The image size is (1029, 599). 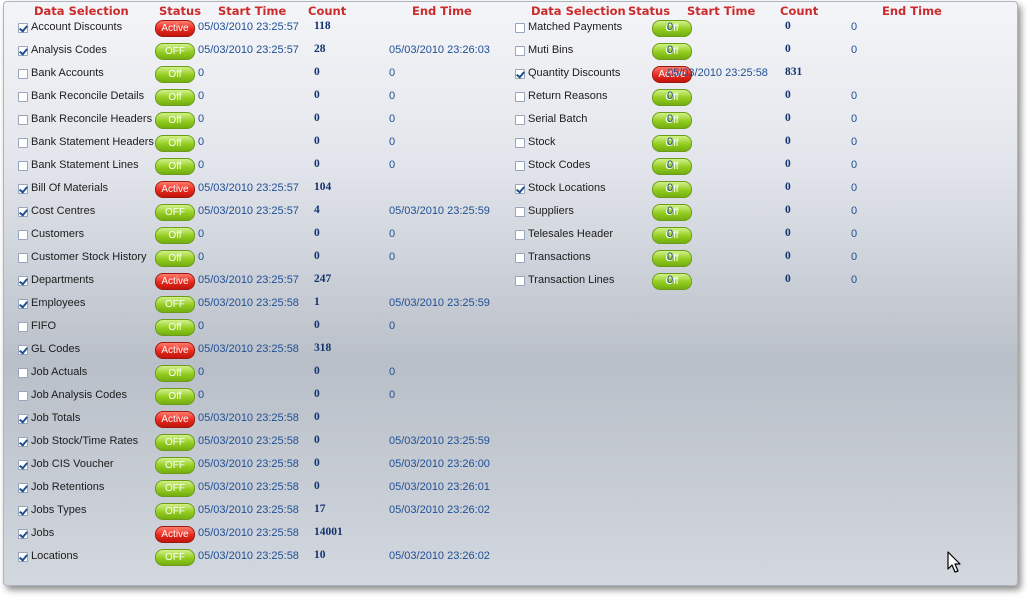 I want to click on selection-name: Analysis Codes, so click(x=69, y=50).